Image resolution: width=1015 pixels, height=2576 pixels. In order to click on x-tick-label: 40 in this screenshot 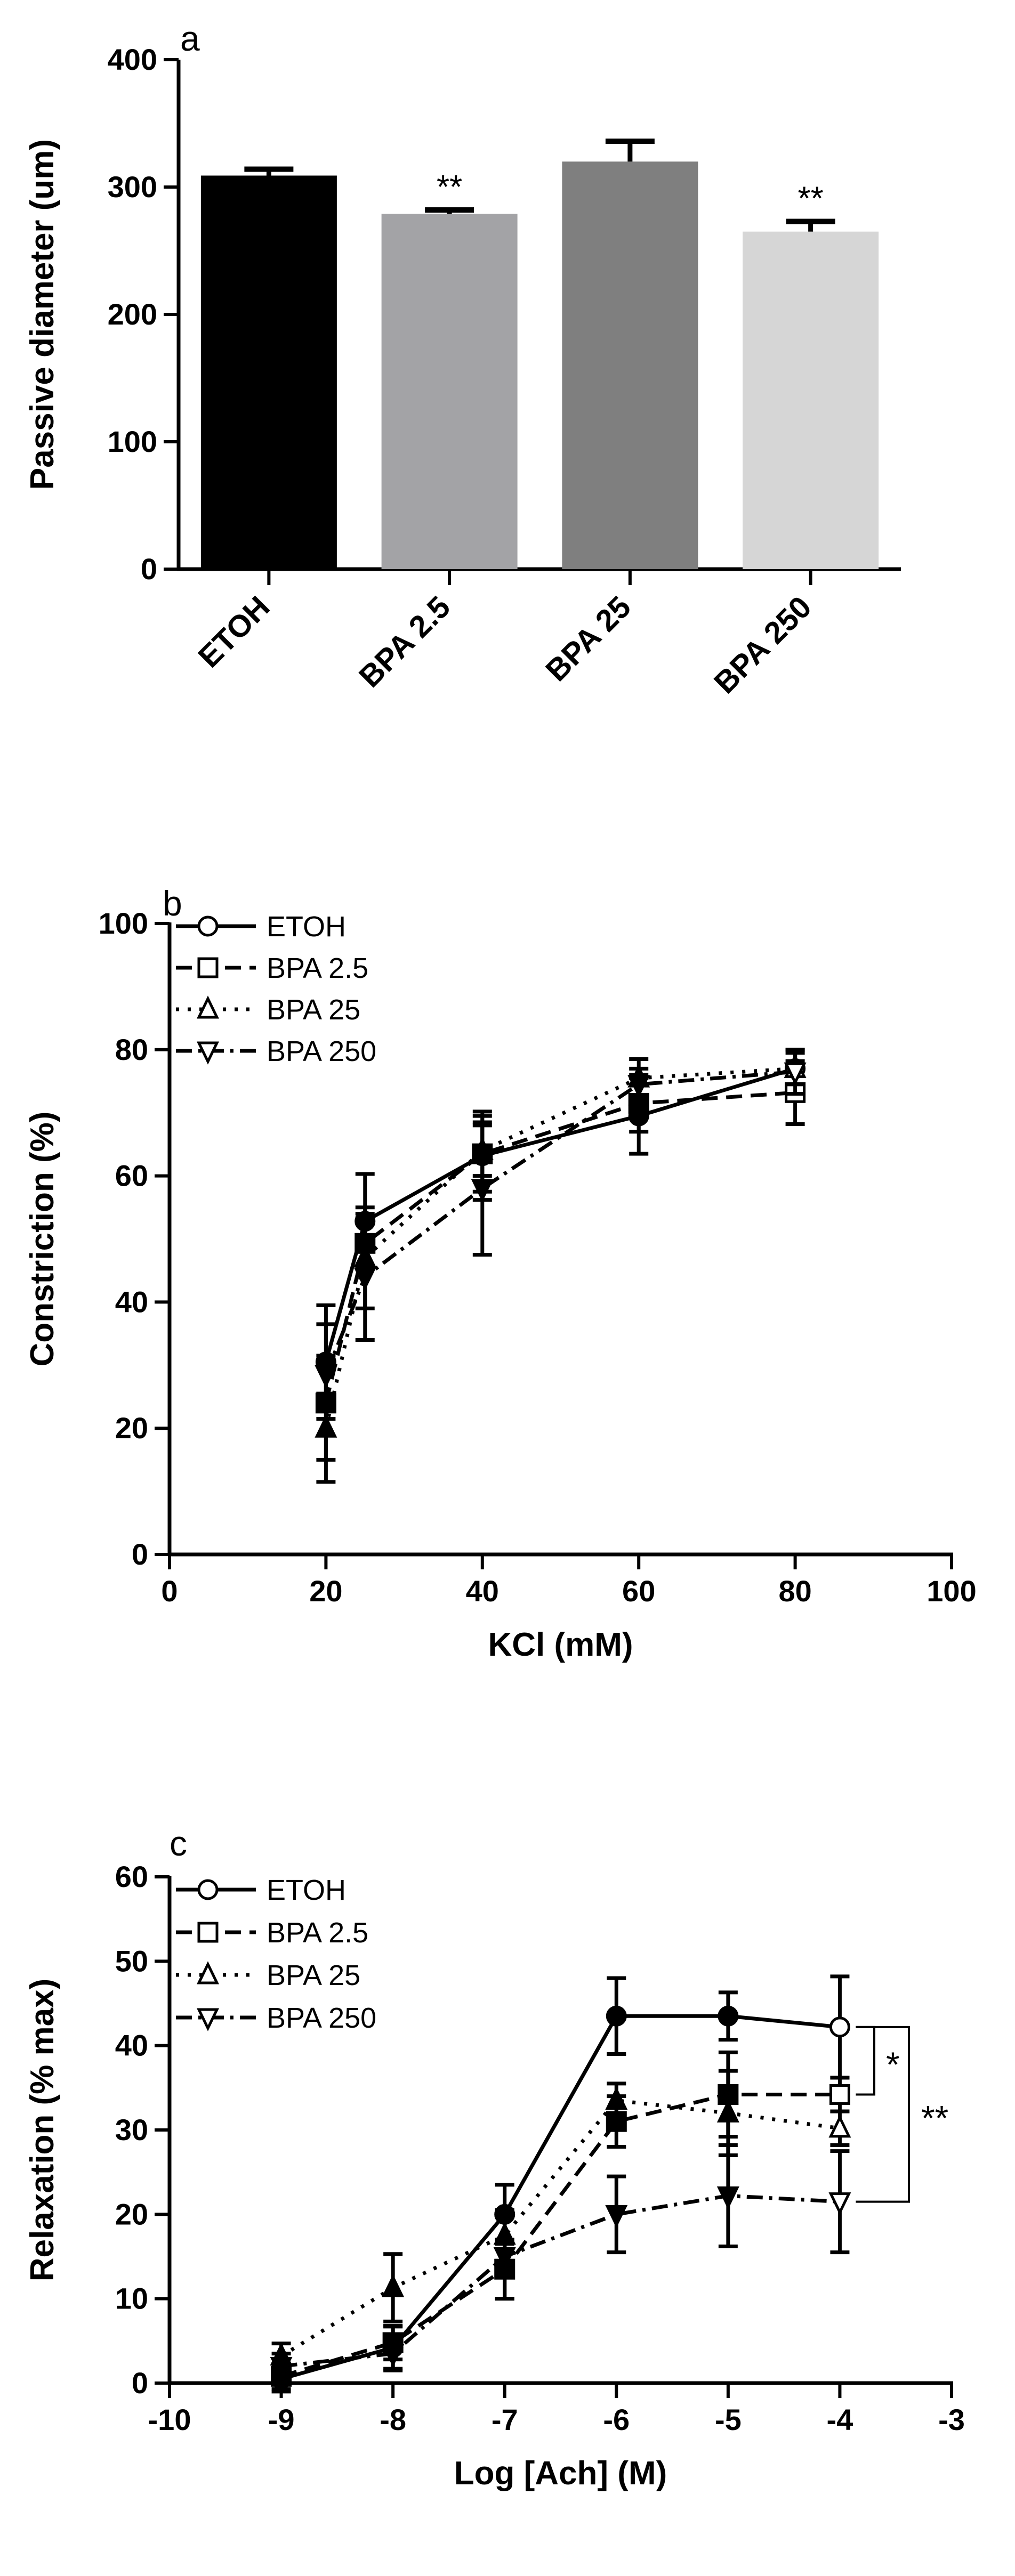, I will do `click(482, 1591)`.